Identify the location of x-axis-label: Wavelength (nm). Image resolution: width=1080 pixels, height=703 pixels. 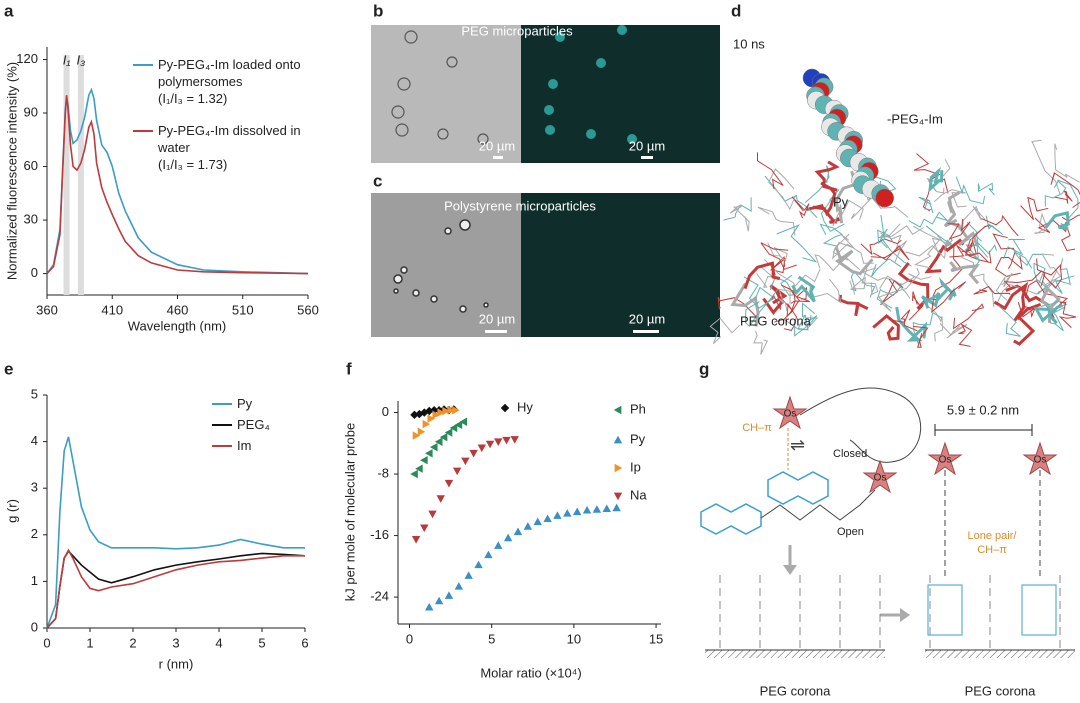
(177, 325).